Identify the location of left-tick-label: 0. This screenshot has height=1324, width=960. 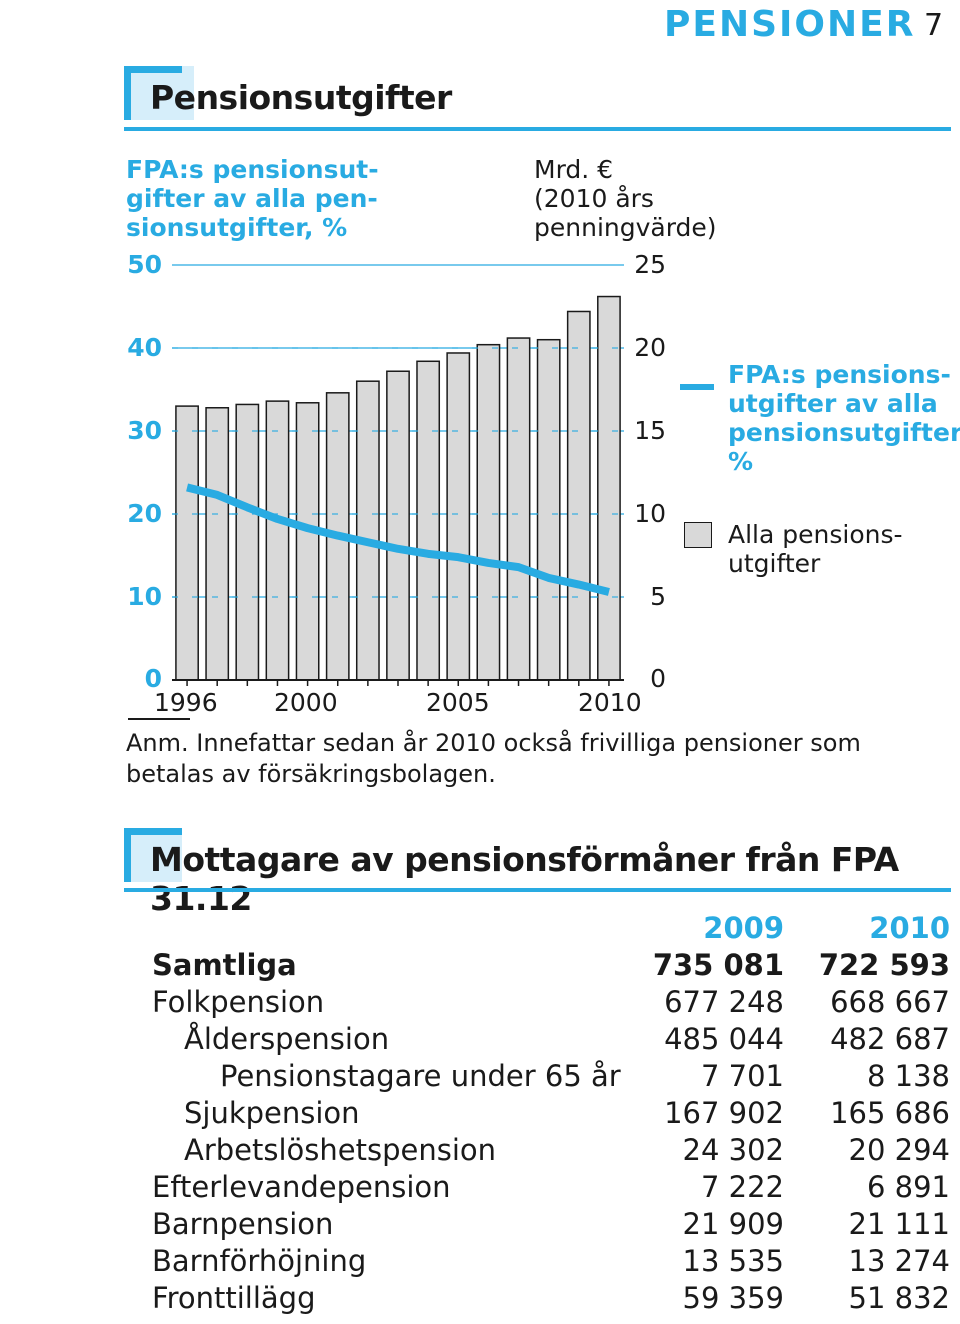
(153, 678).